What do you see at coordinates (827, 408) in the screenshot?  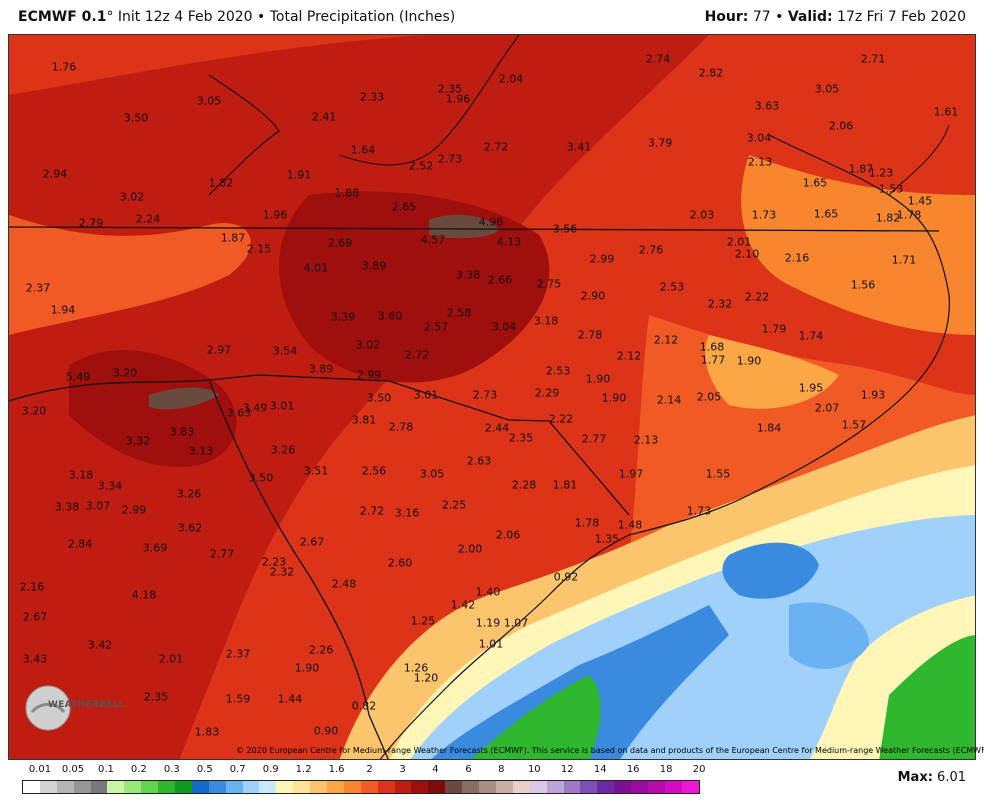 I see `precip-value: 2.07` at bounding box center [827, 408].